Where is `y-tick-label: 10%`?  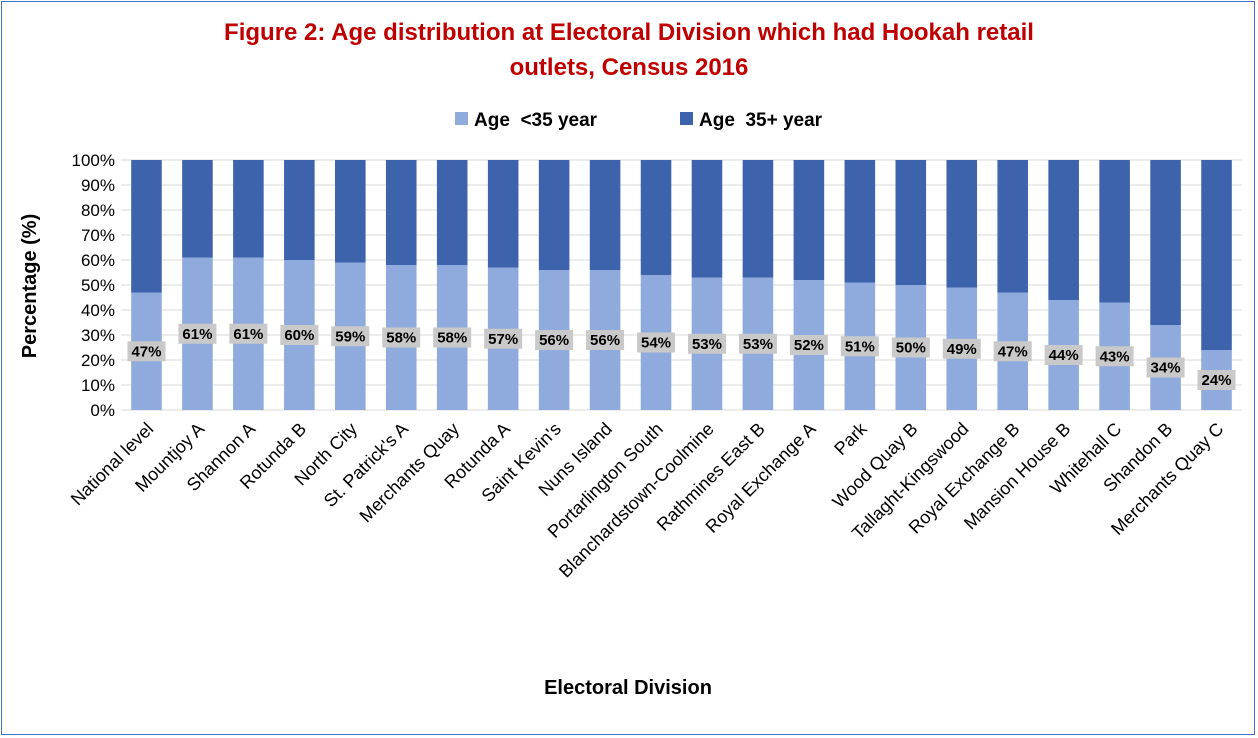
y-tick-label: 10% is located at coordinates (98, 385).